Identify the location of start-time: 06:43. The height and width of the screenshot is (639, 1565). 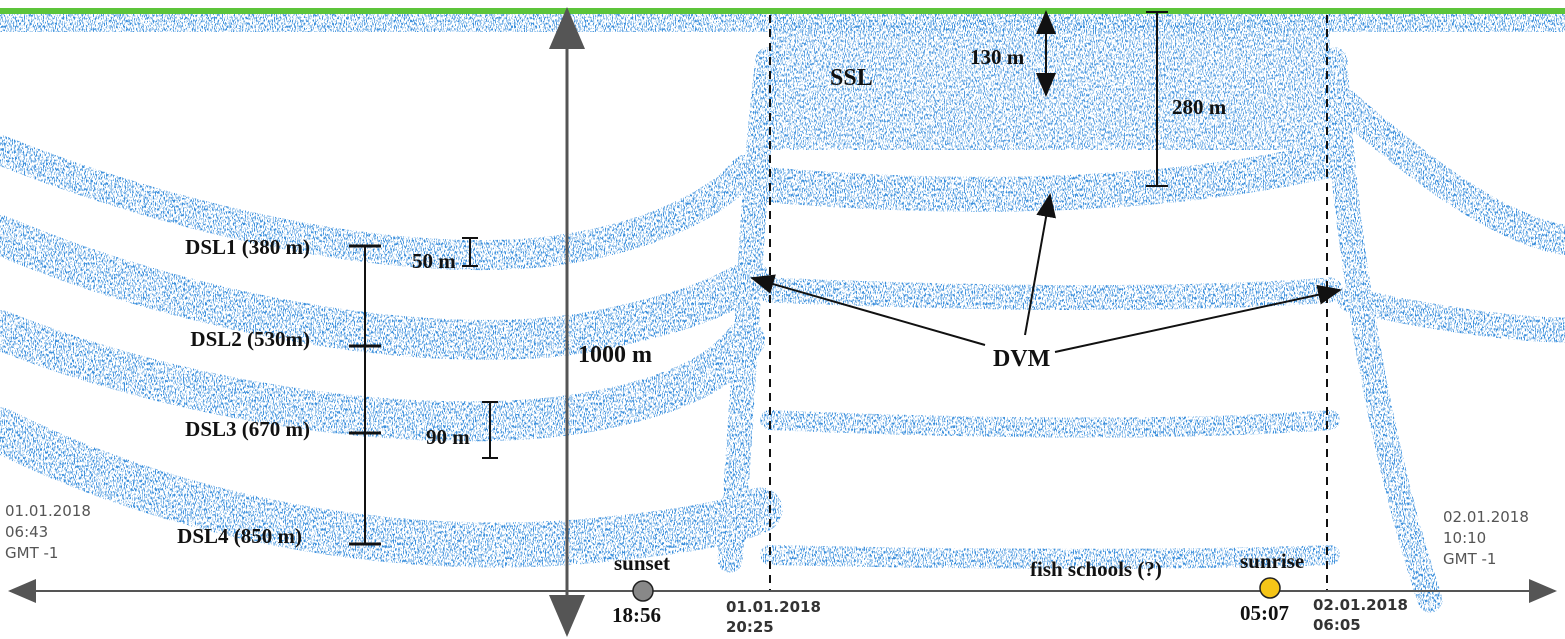
(26, 532).